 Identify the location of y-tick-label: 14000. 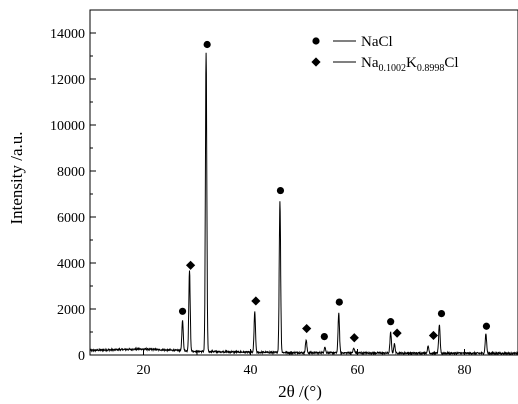
(67, 34).